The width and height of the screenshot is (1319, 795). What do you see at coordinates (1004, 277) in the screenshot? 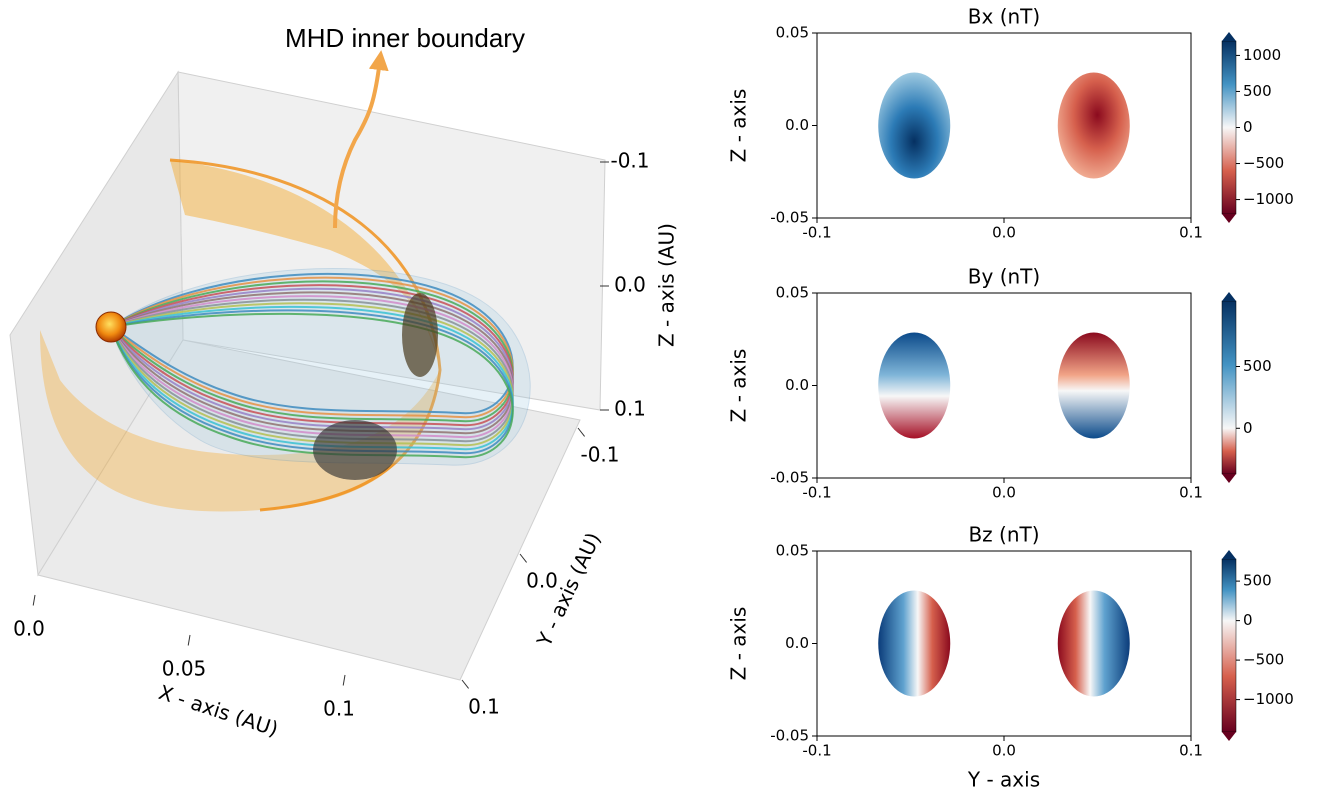
I see `panel-title: By (nT)` at bounding box center [1004, 277].